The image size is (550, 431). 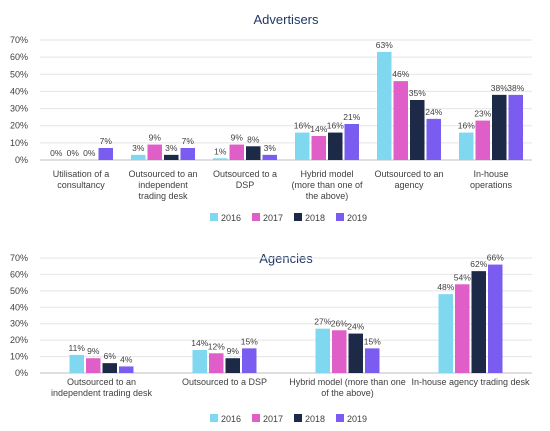 What do you see at coordinates (19, 291) in the screenshot?
I see `y-tick-label: 50%` at bounding box center [19, 291].